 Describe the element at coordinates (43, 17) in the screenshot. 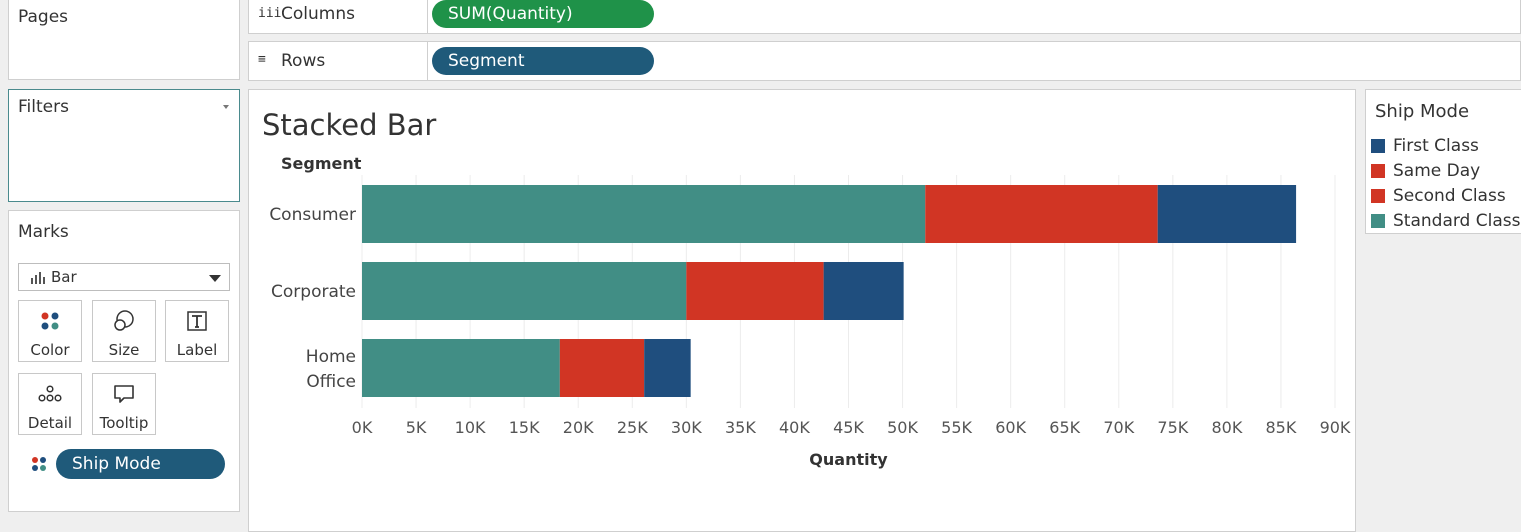

I see `pages-title: Pages` at that location.